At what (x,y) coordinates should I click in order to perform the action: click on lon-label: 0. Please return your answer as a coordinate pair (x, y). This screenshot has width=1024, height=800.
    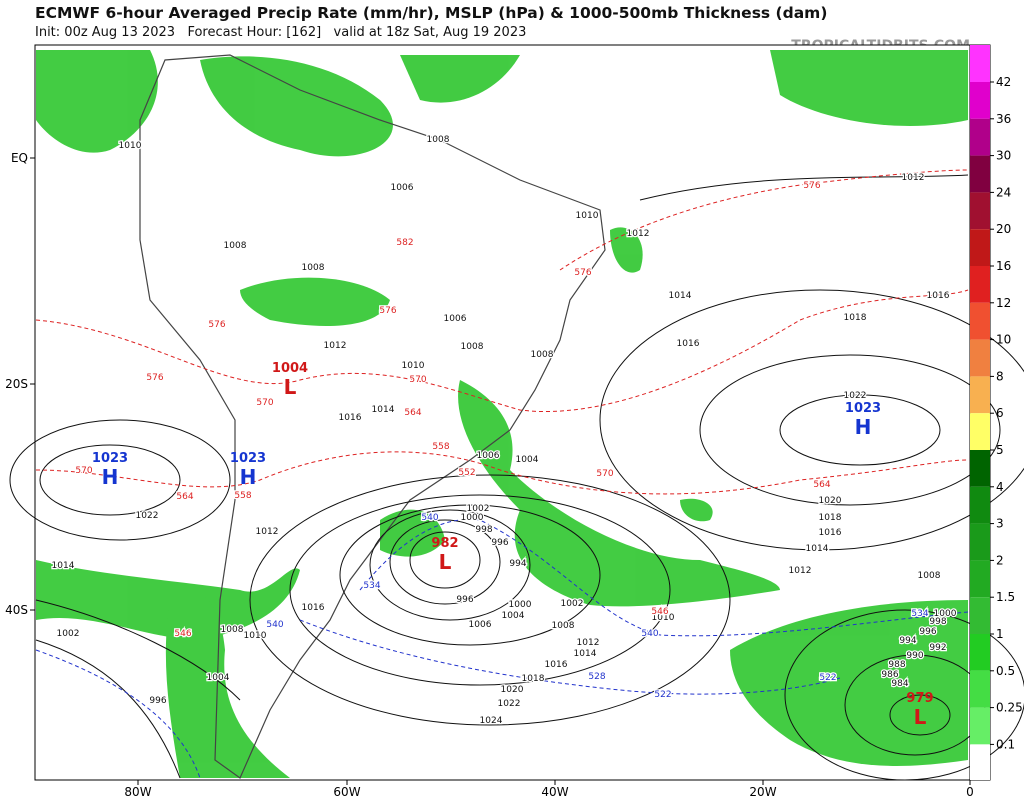
    Looking at the image, I should click on (970, 792).